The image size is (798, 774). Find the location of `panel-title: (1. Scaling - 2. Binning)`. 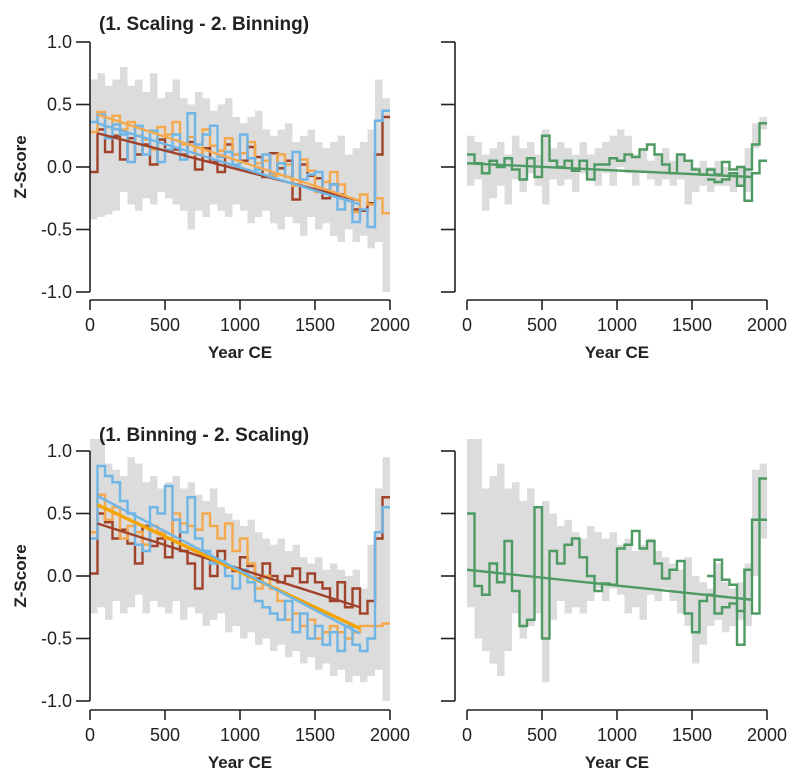

panel-title: (1. Scaling - 2. Binning) is located at coordinates (204, 24).